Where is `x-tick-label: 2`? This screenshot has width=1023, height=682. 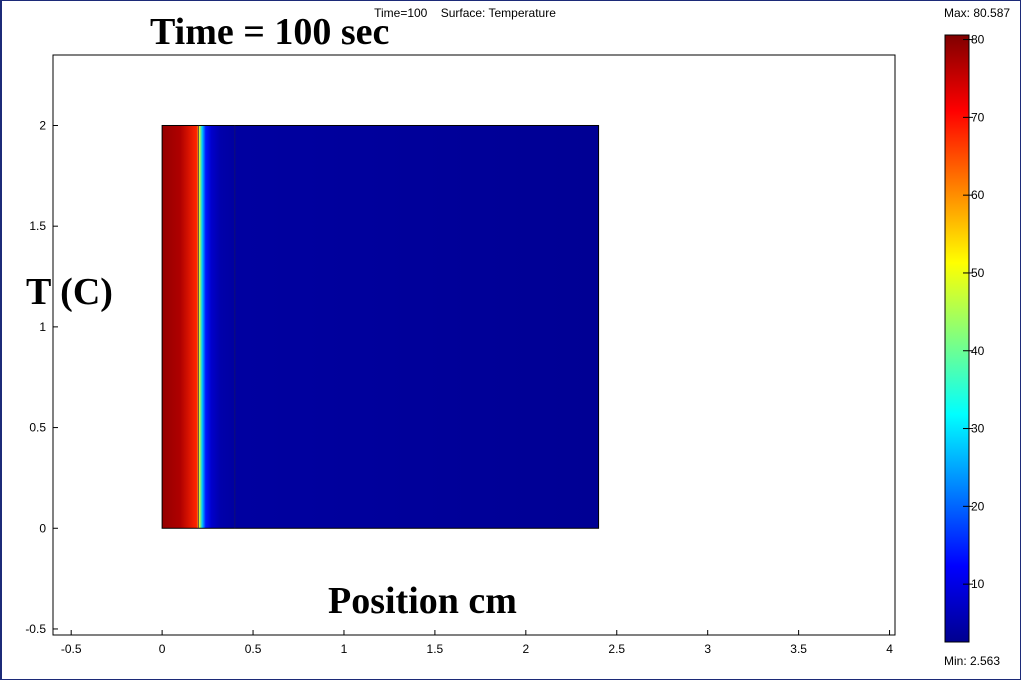 x-tick-label: 2 is located at coordinates (525, 649).